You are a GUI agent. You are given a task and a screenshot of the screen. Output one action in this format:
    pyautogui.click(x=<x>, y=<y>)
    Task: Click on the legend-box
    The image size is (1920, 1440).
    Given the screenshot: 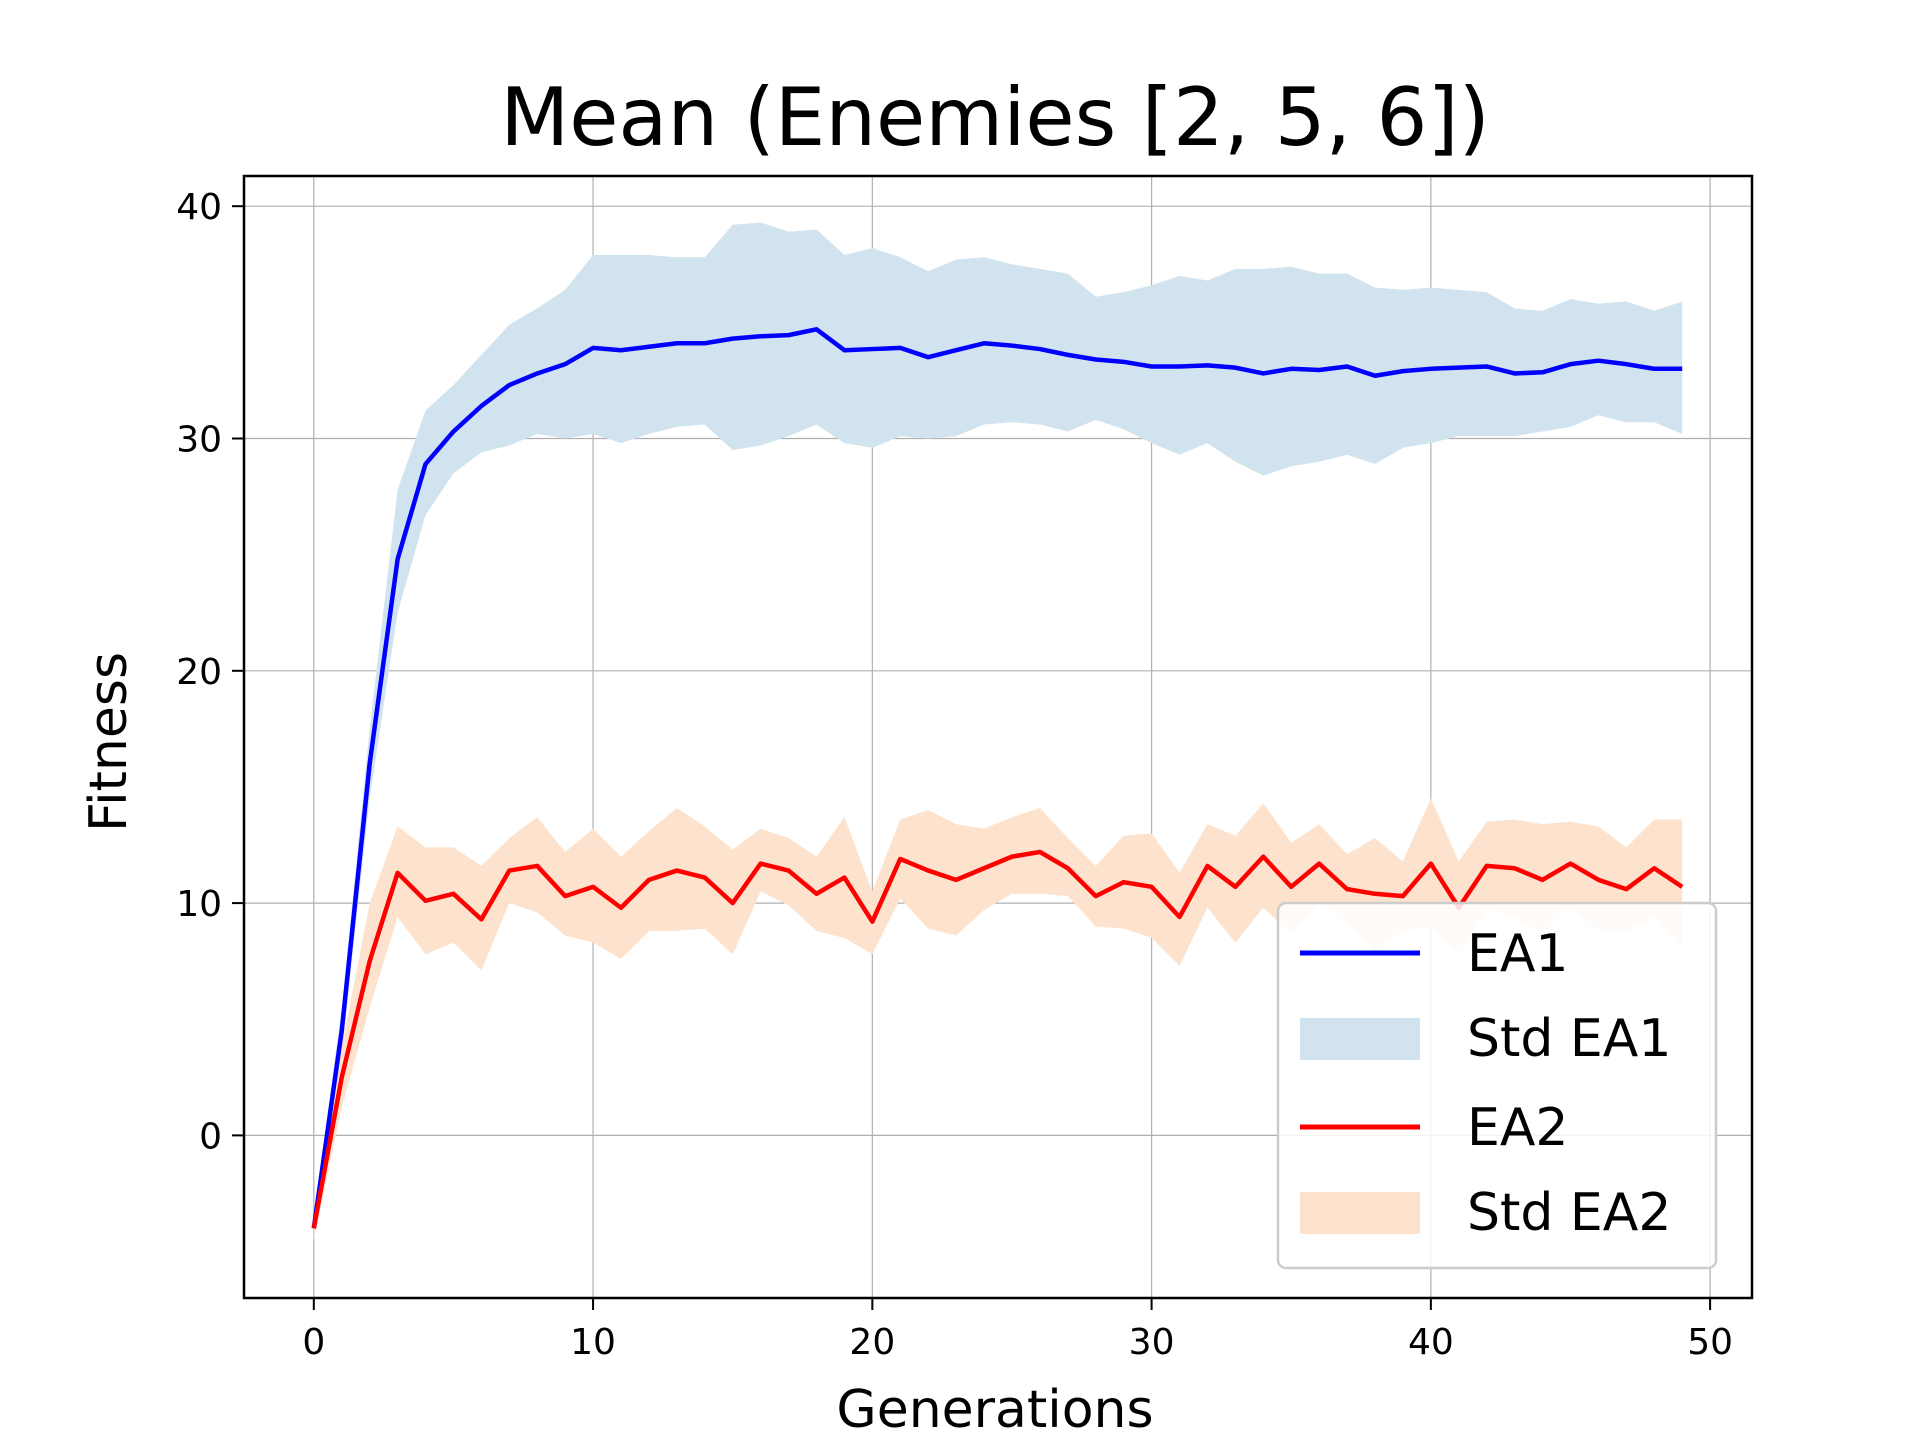 What is the action you would take?
    pyautogui.click(x=1497, y=1085)
    